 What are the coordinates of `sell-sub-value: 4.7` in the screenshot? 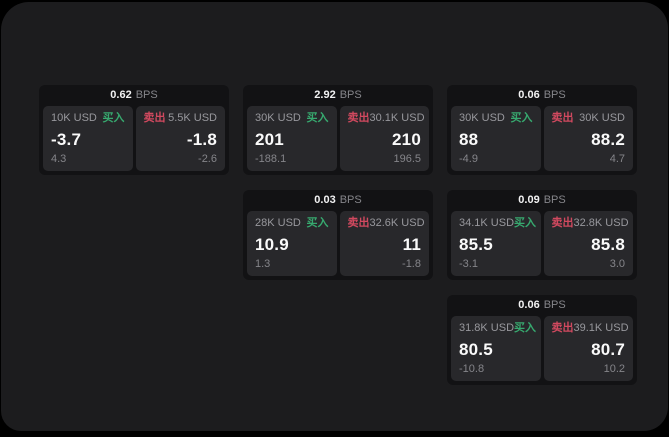 It's located at (617, 159).